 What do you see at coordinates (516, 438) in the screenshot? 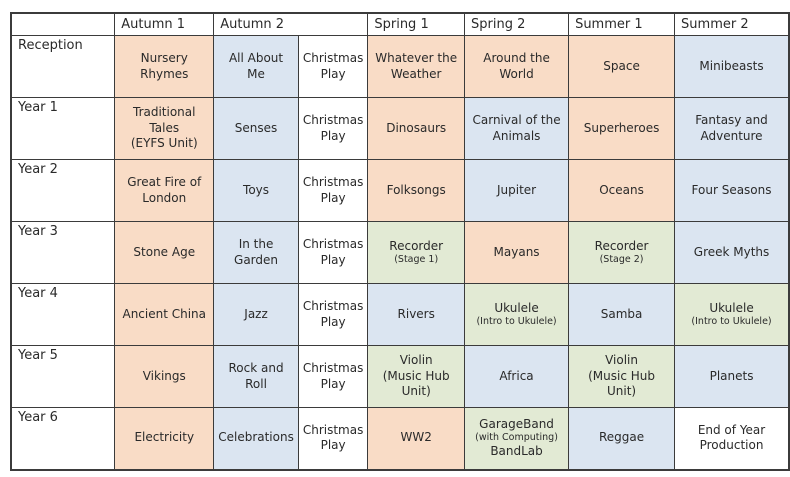
I see `topic-text: (with Computing)` at bounding box center [516, 438].